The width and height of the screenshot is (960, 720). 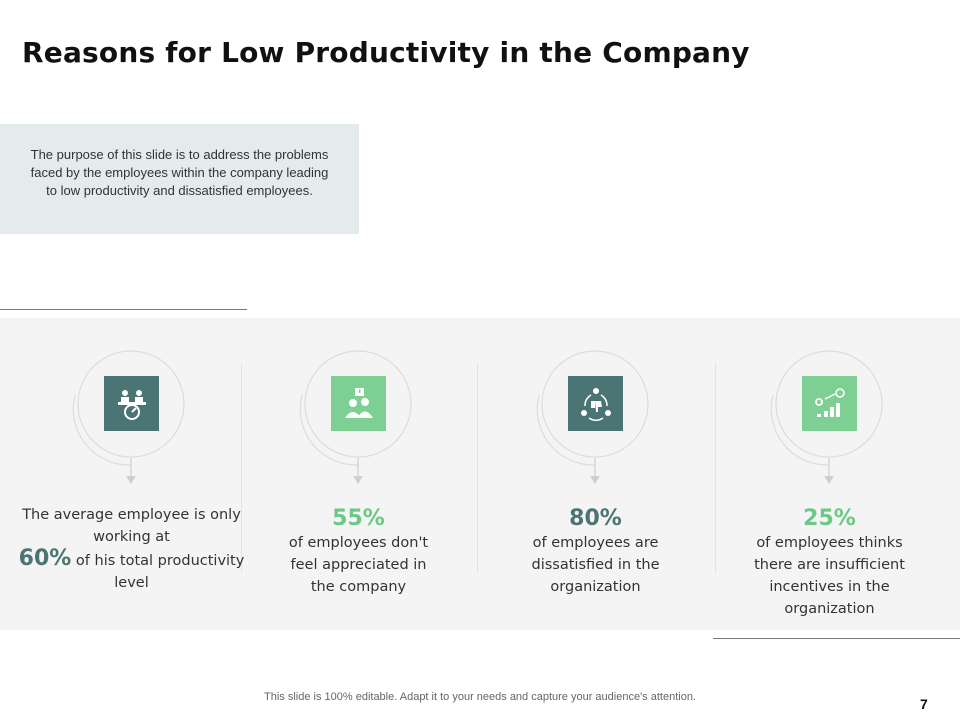 I want to click on employees-alert-icon, so click(x=358, y=403).